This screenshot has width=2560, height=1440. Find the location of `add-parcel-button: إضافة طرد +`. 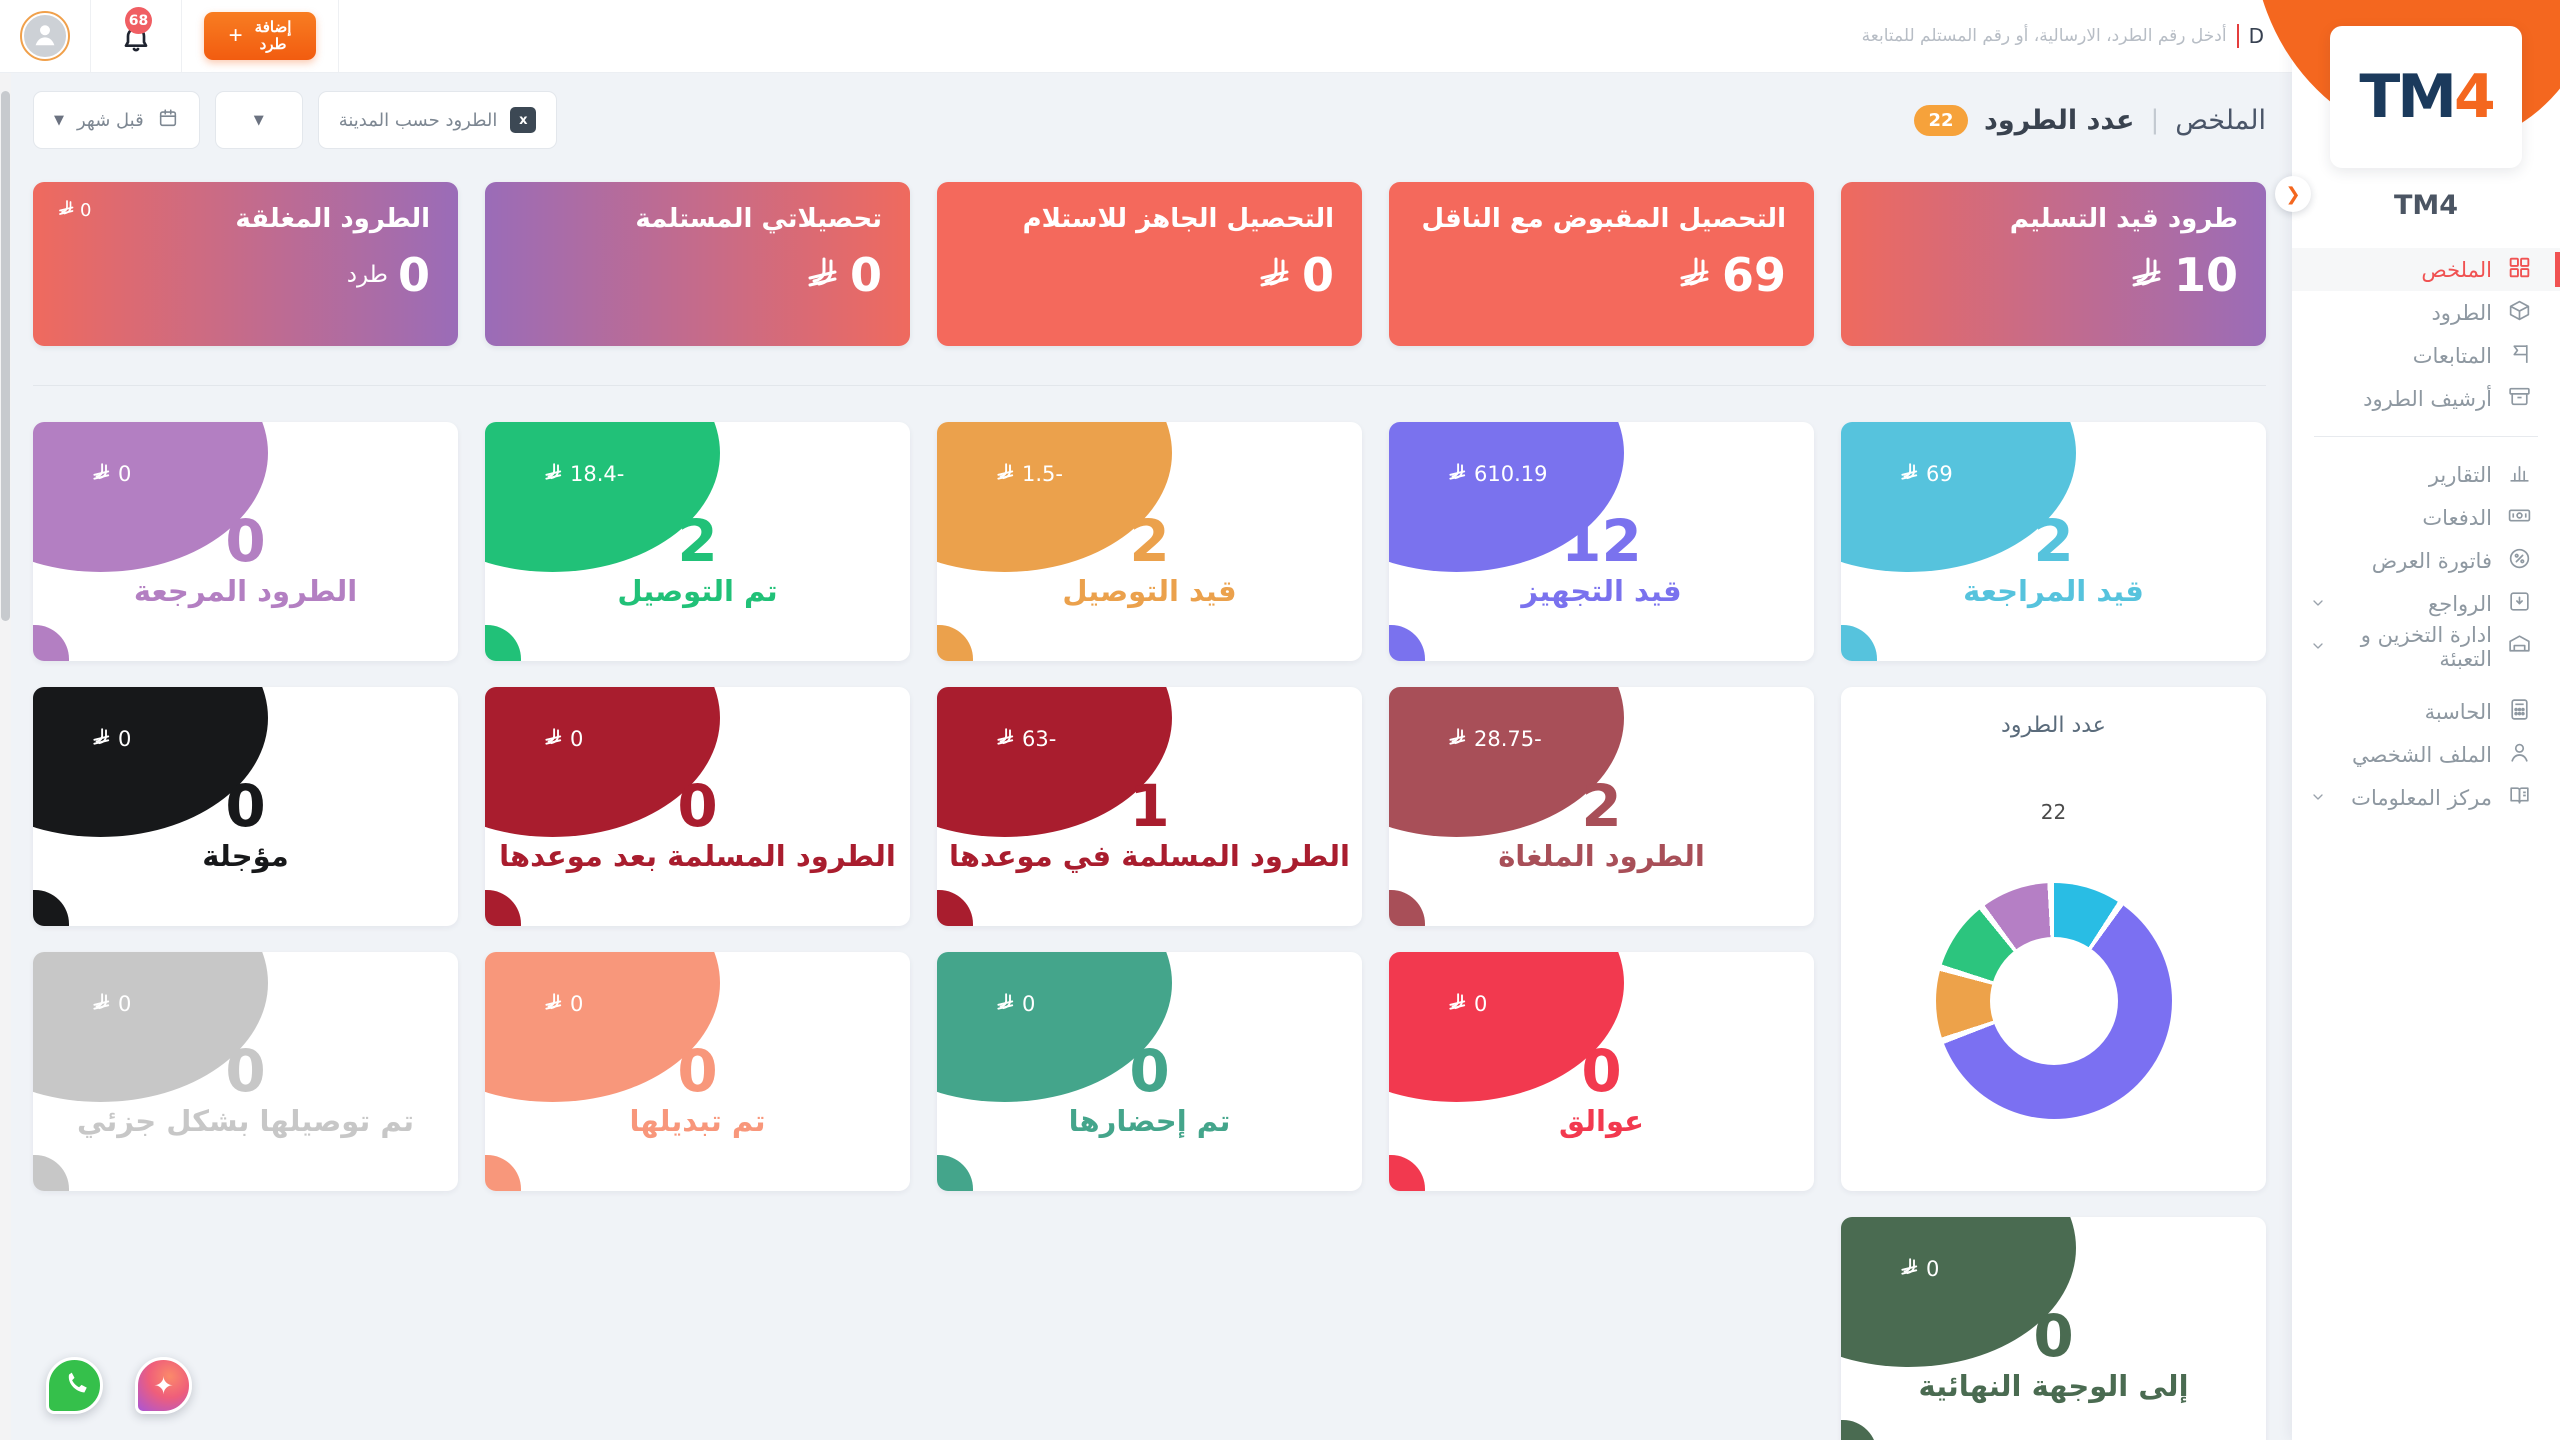

add-parcel-button: إضافة طرد + is located at coordinates (260, 36).